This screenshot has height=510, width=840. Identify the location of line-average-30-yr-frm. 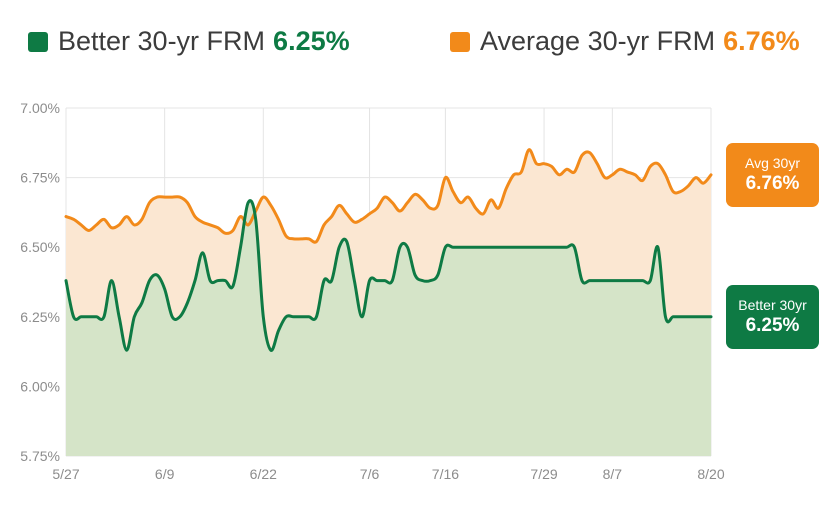
(388, 196).